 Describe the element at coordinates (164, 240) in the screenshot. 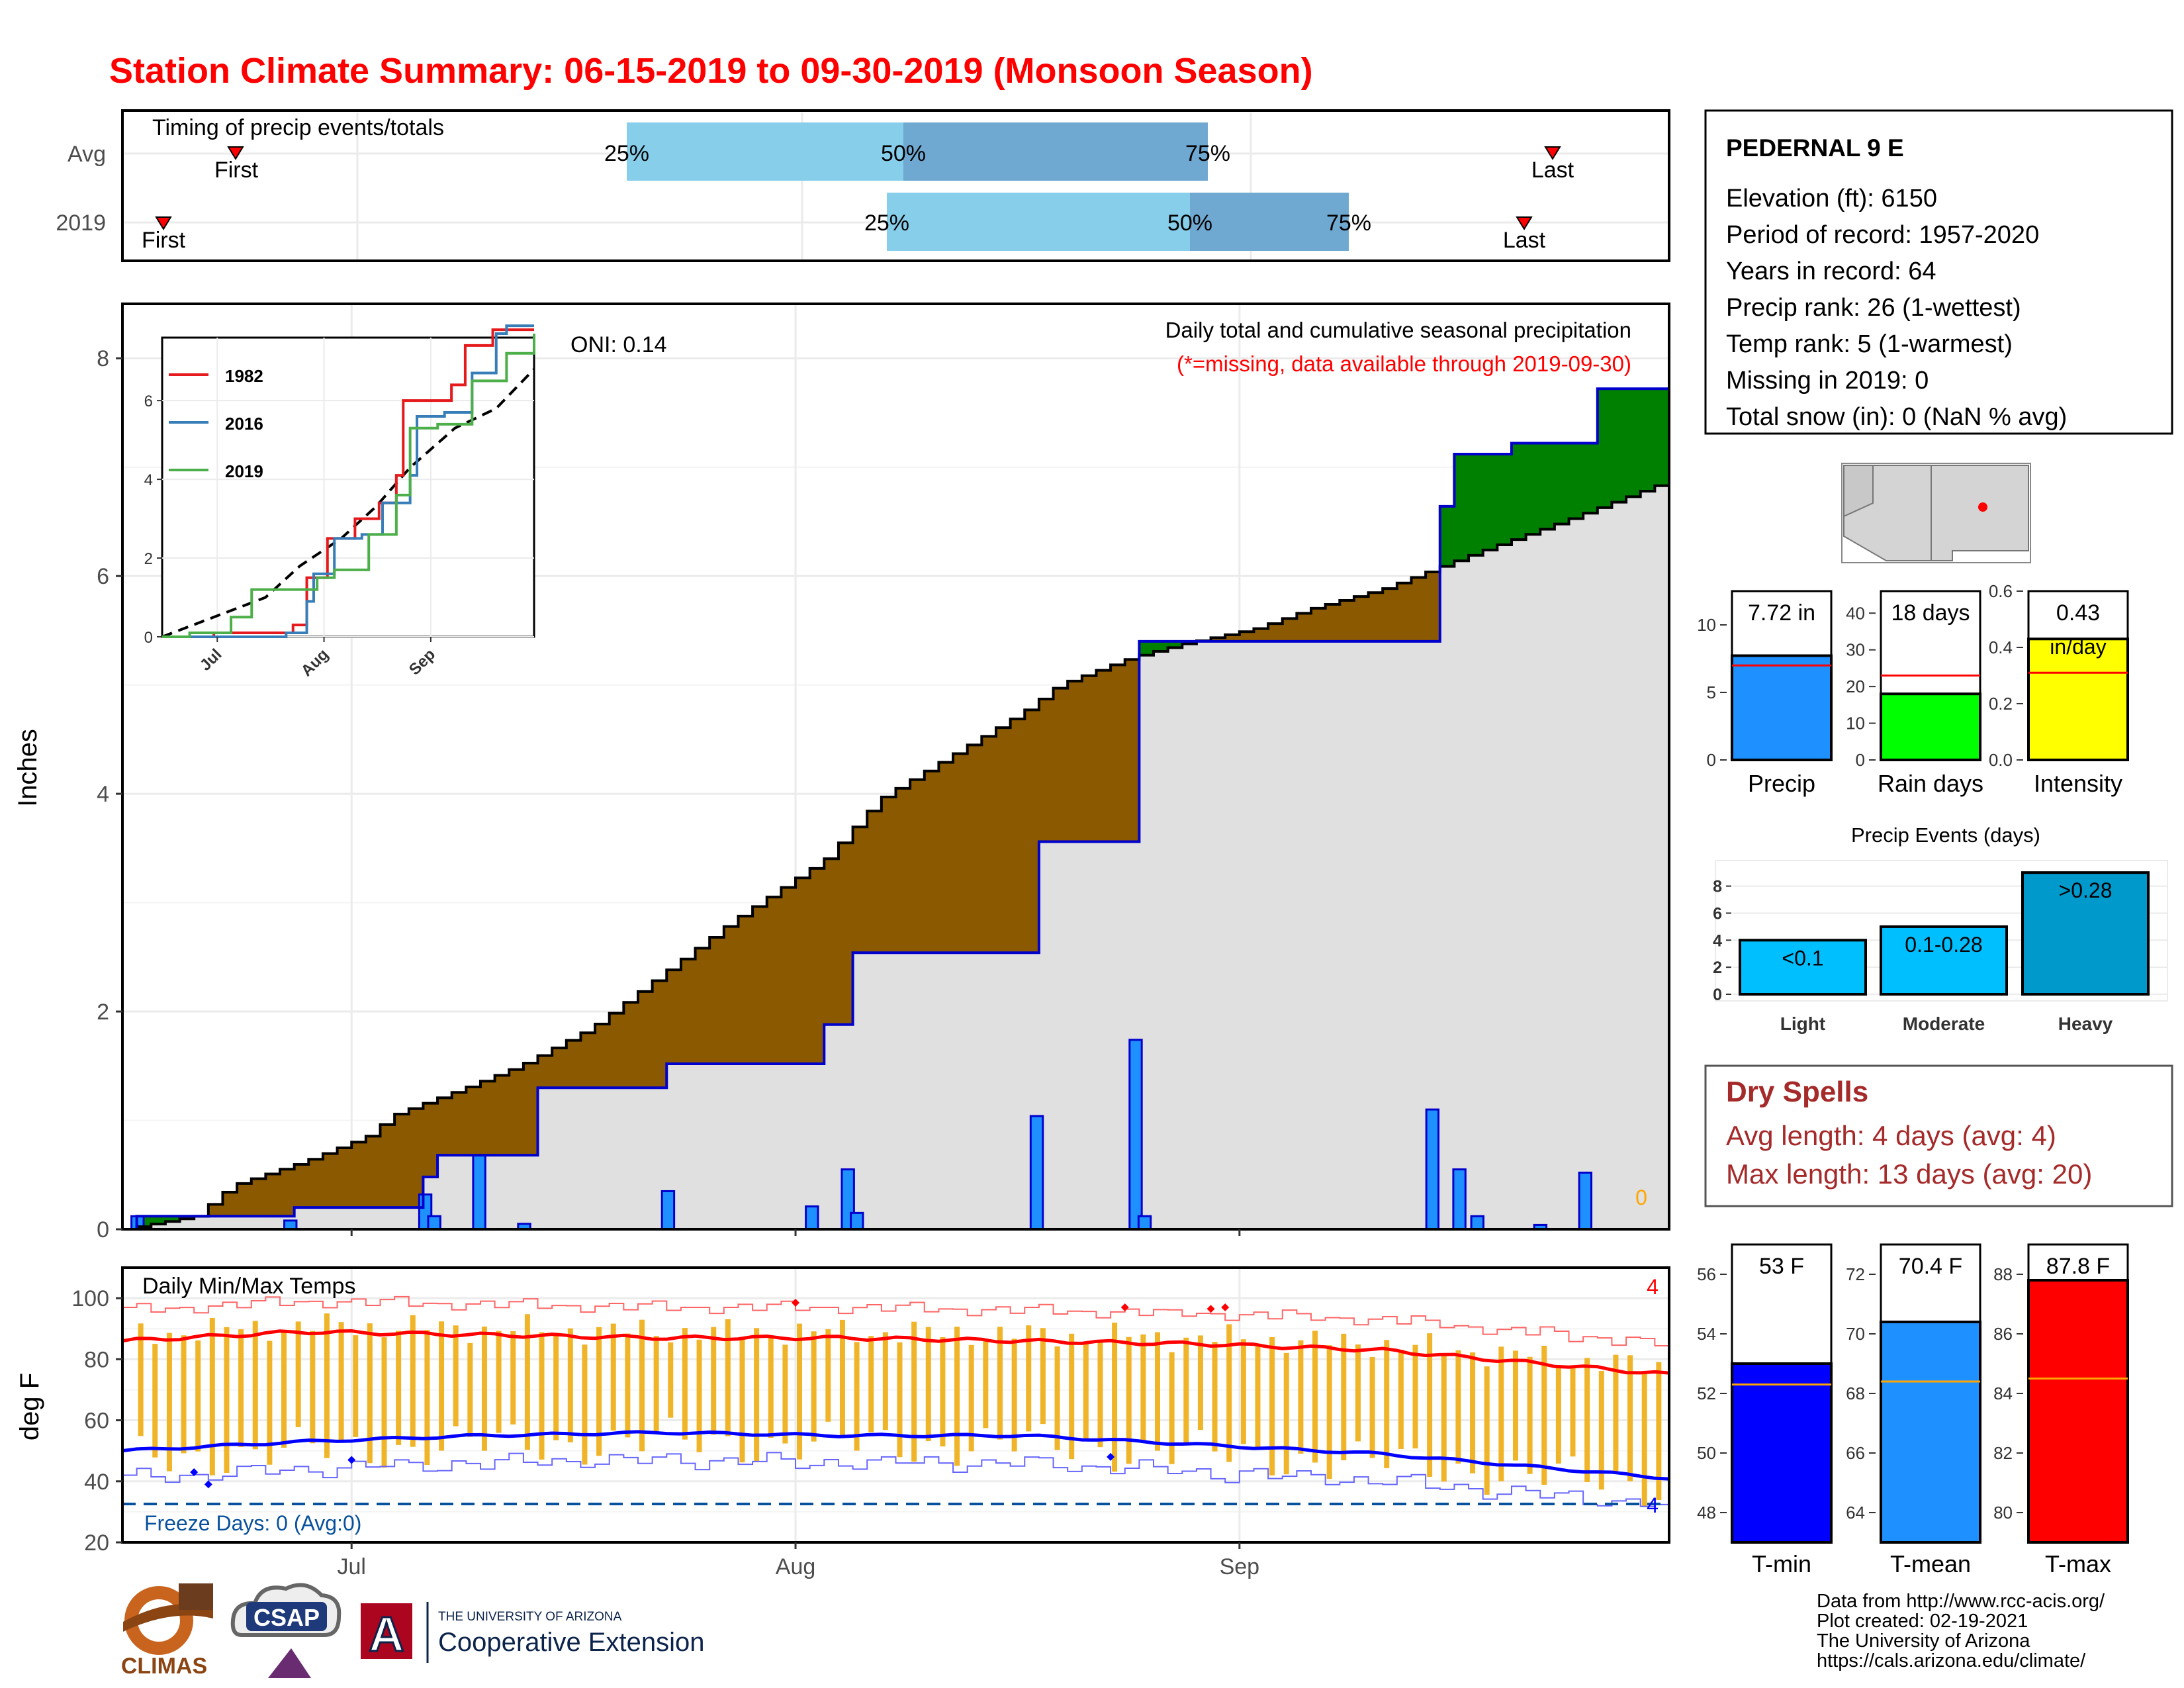

I see `timing-2019-first: First` at that location.